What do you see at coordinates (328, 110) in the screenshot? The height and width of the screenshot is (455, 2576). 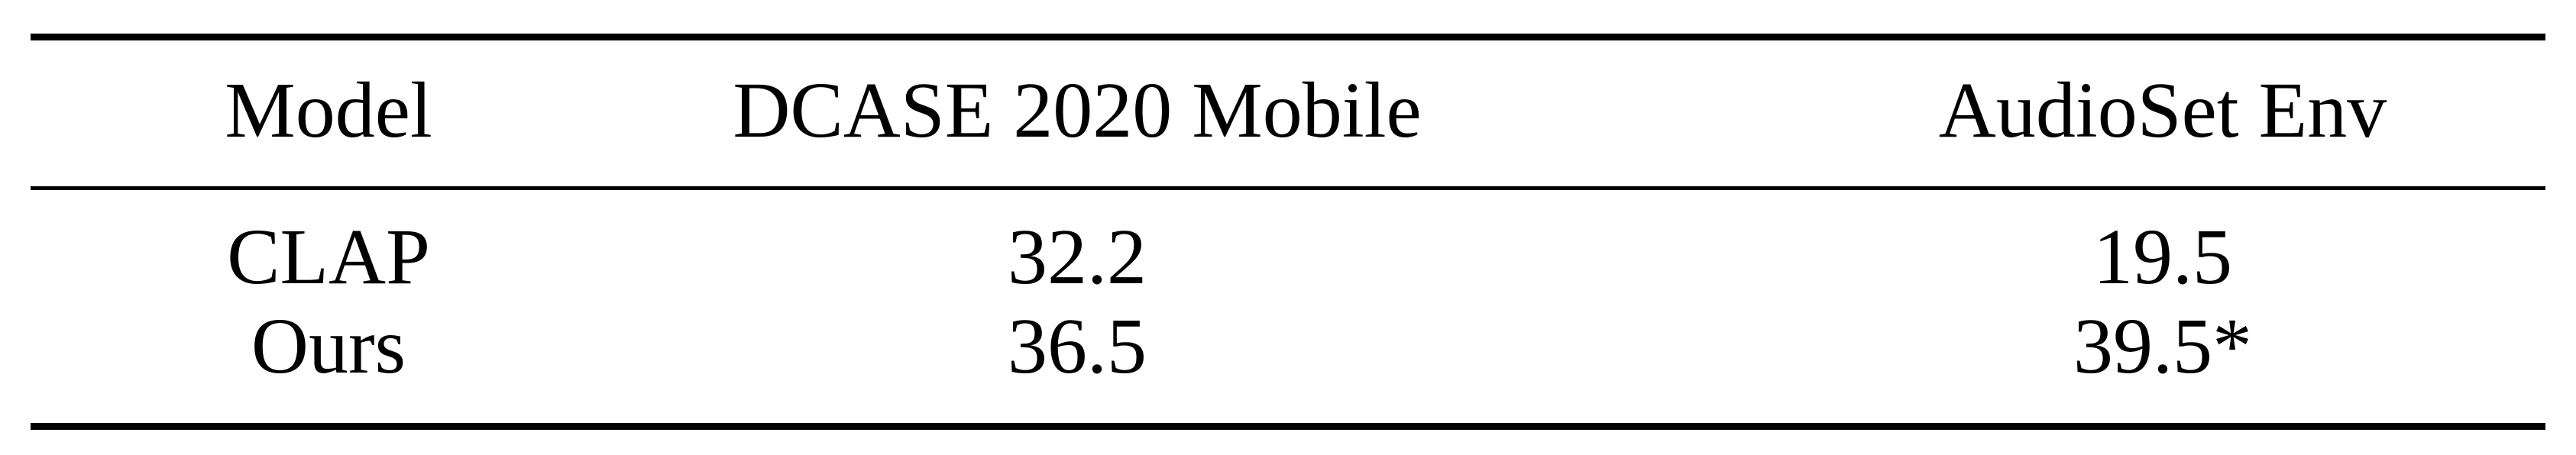 I see `header-model: Model` at bounding box center [328, 110].